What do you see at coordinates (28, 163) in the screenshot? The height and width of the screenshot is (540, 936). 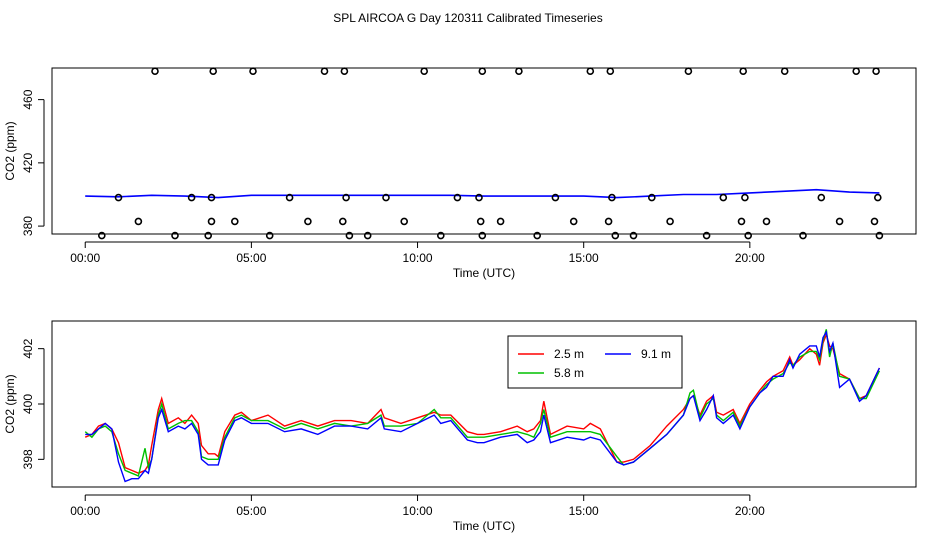 I see `y-tick-label: 420` at bounding box center [28, 163].